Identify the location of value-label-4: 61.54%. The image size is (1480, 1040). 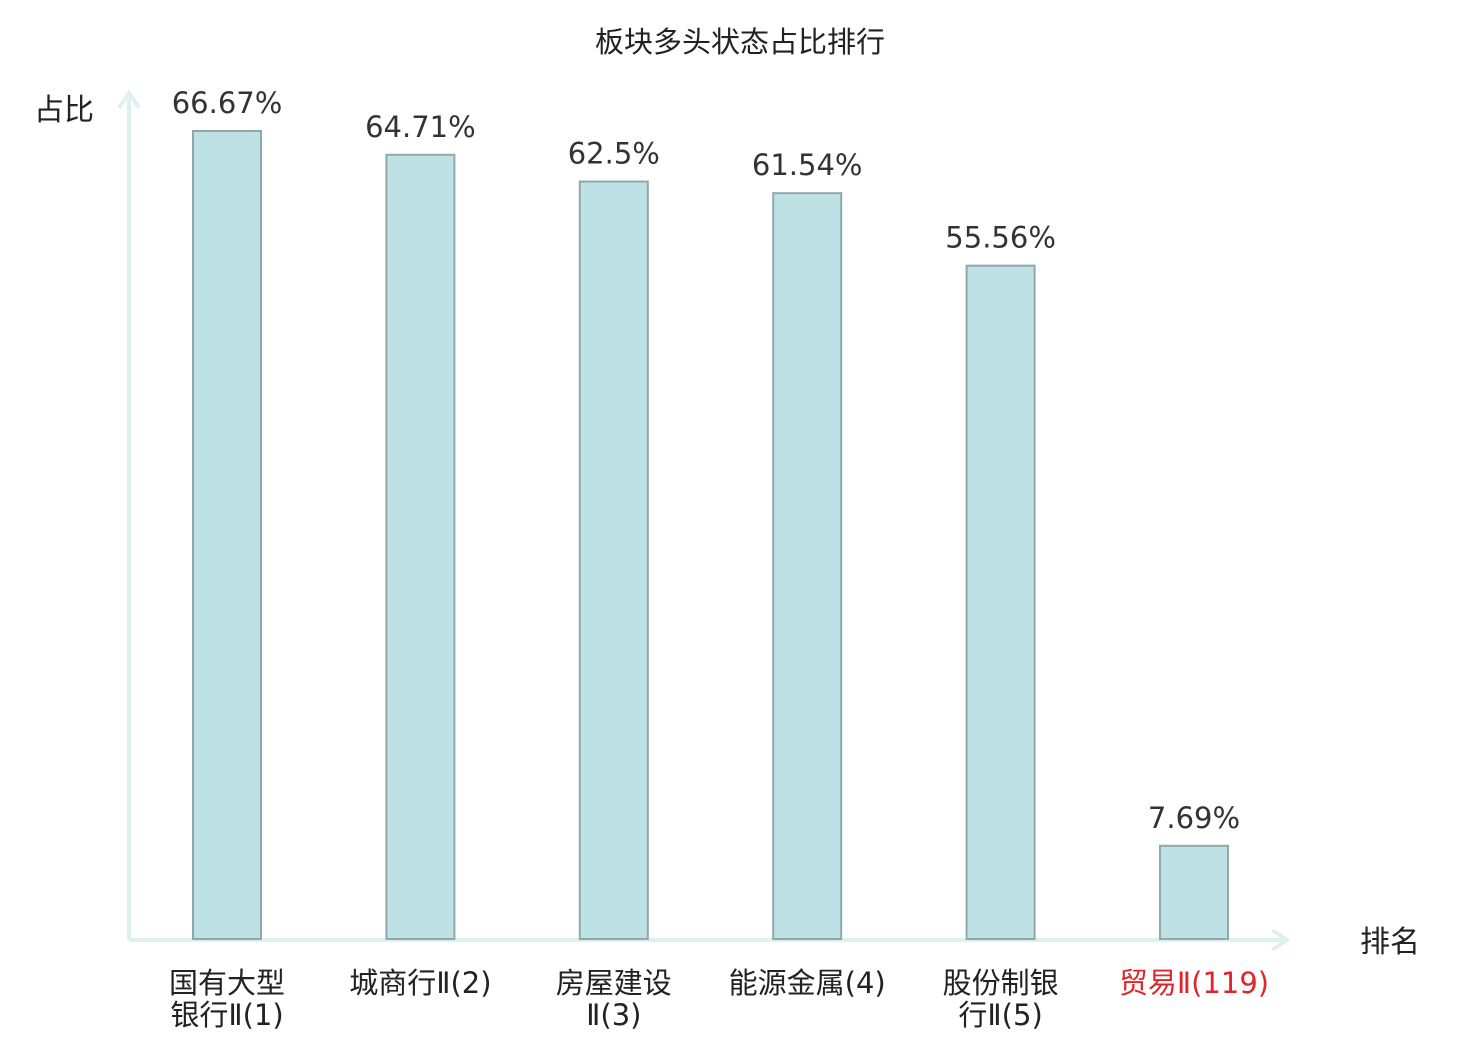
(807, 165).